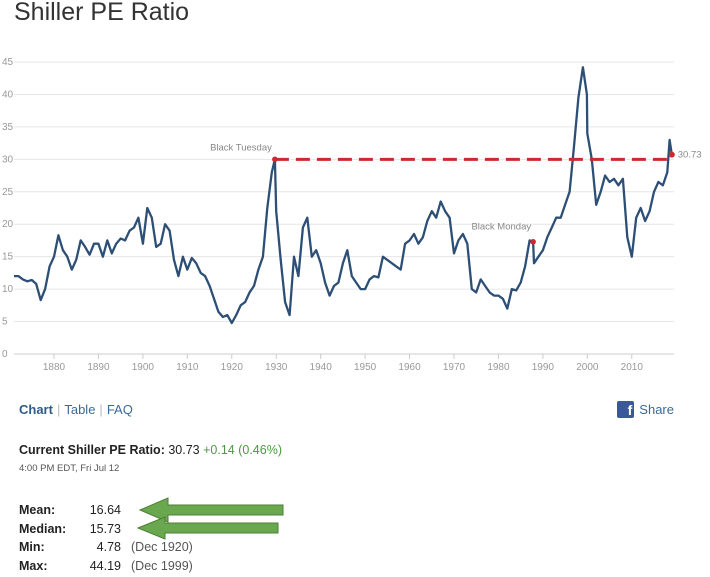  What do you see at coordinates (656, 409) in the screenshot?
I see `share-label: Share` at bounding box center [656, 409].